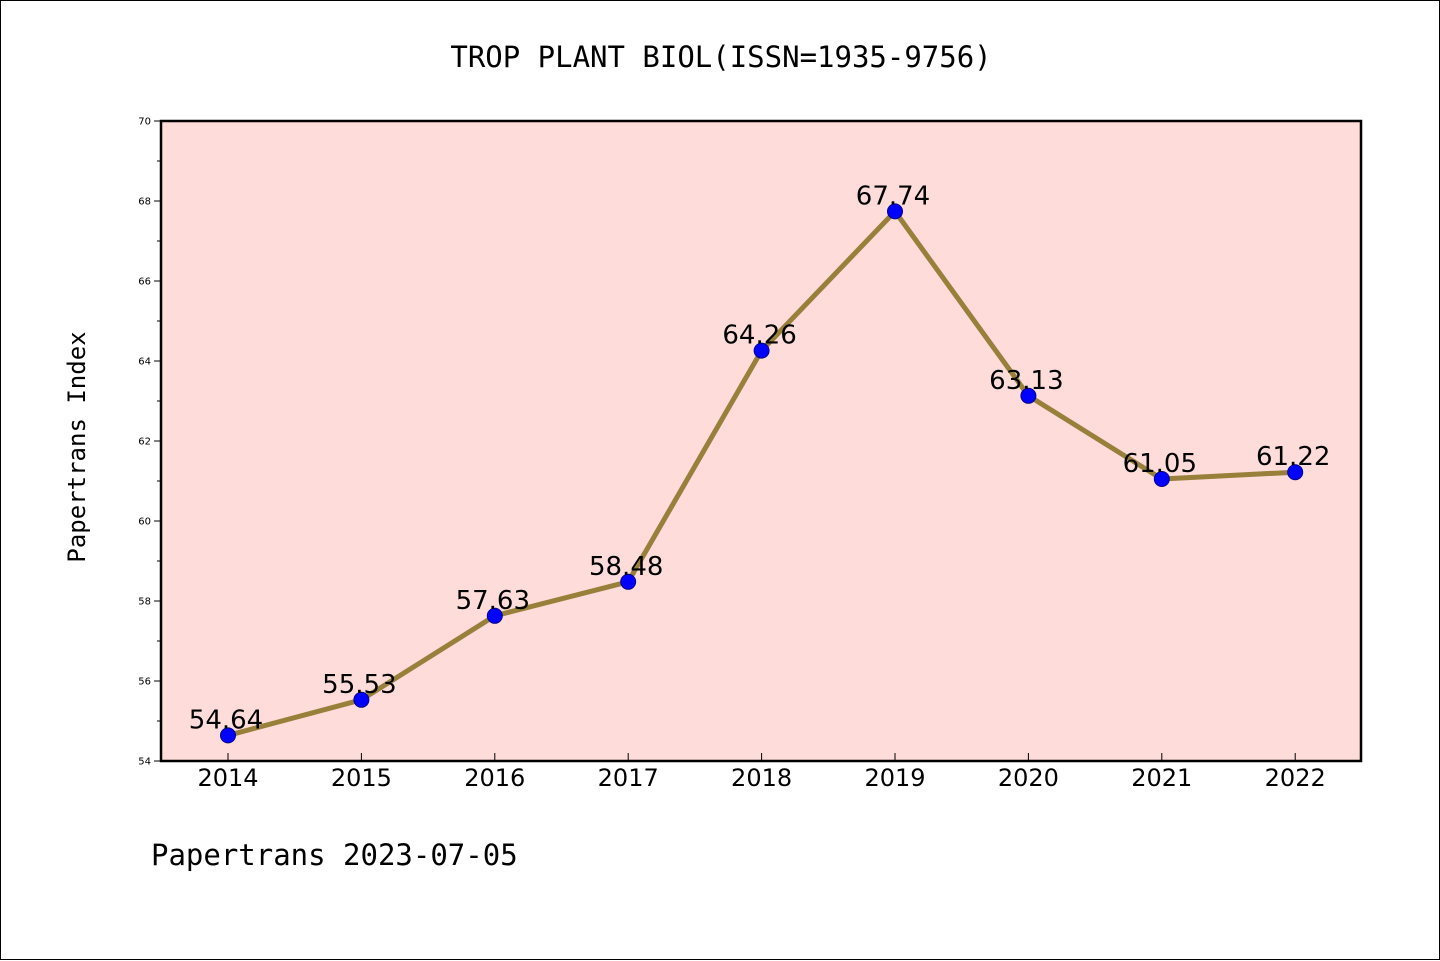 The height and width of the screenshot is (961, 1440). Describe the element at coordinates (227, 778) in the screenshot. I see `x-tick-label: 2014` at that location.